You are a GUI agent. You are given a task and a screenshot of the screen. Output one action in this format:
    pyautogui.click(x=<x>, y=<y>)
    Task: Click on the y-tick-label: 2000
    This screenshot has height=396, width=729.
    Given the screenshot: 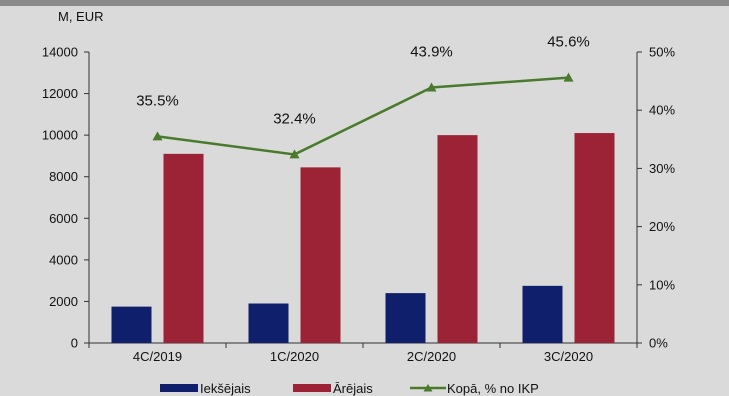 What is the action you would take?
    pyautogui.click(x=63, y=301)
    